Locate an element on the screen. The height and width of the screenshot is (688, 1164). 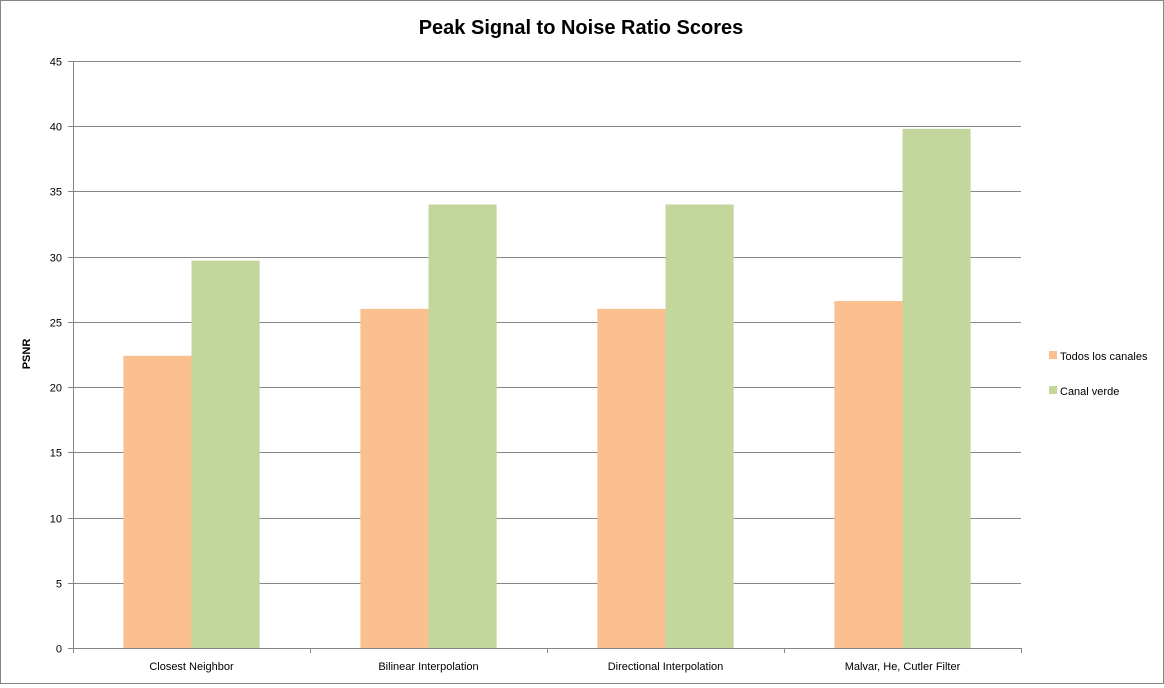
x-tick-label: Directional Interpolation is located at coordinates (666, 667).